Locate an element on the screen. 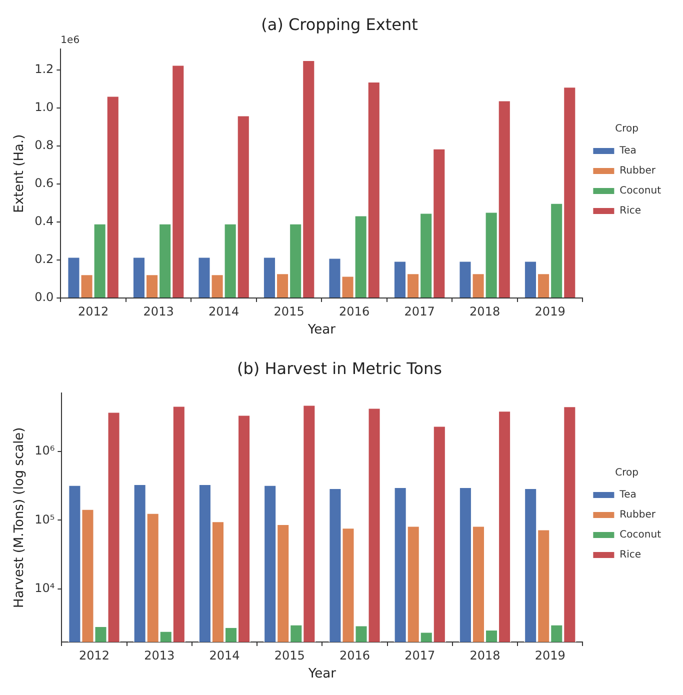  y-tick-label: 0.2 is located at coordinates (44, 259).